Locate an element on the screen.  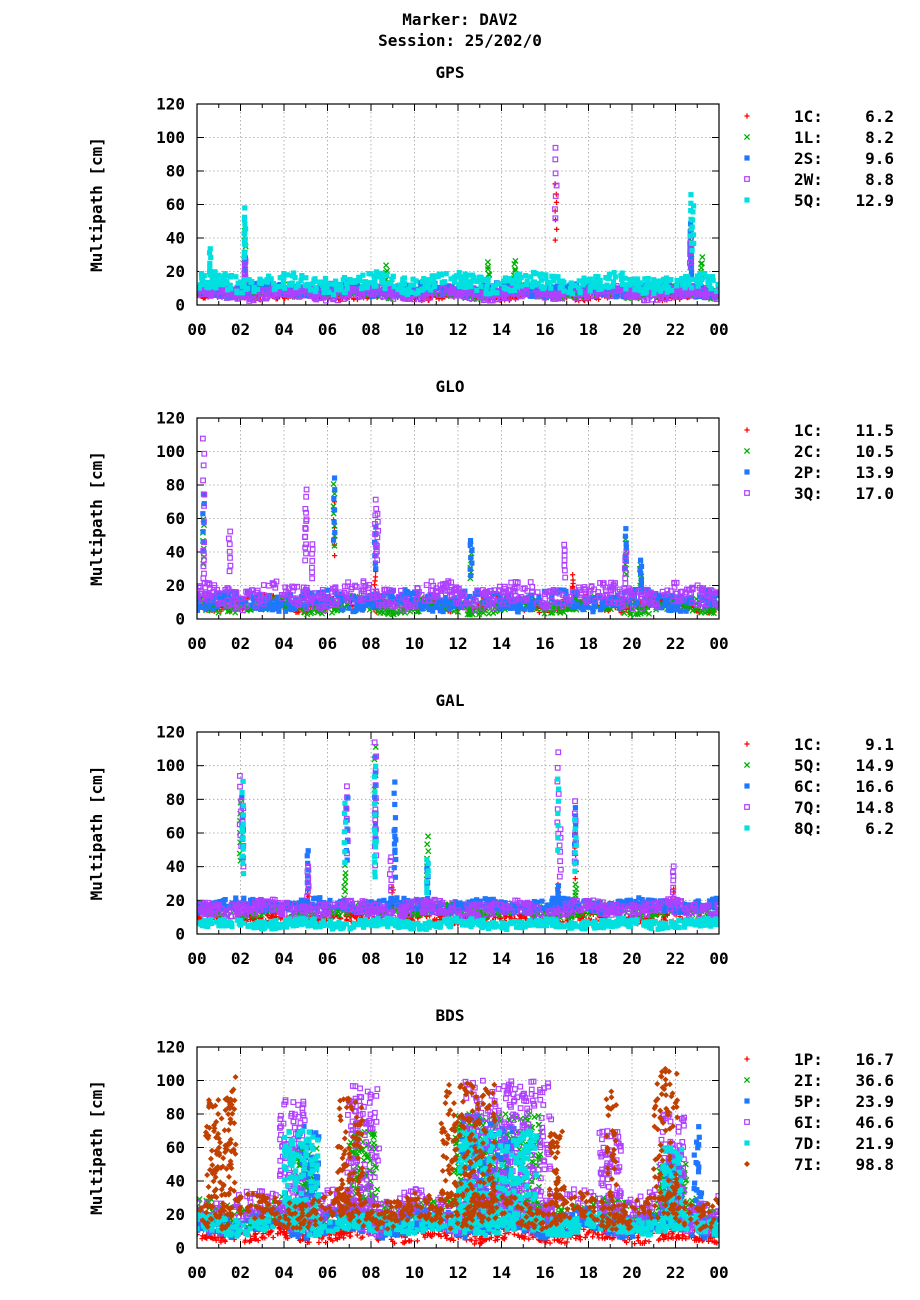
x-tick-label: 00 is located at coordinates (718, 643).